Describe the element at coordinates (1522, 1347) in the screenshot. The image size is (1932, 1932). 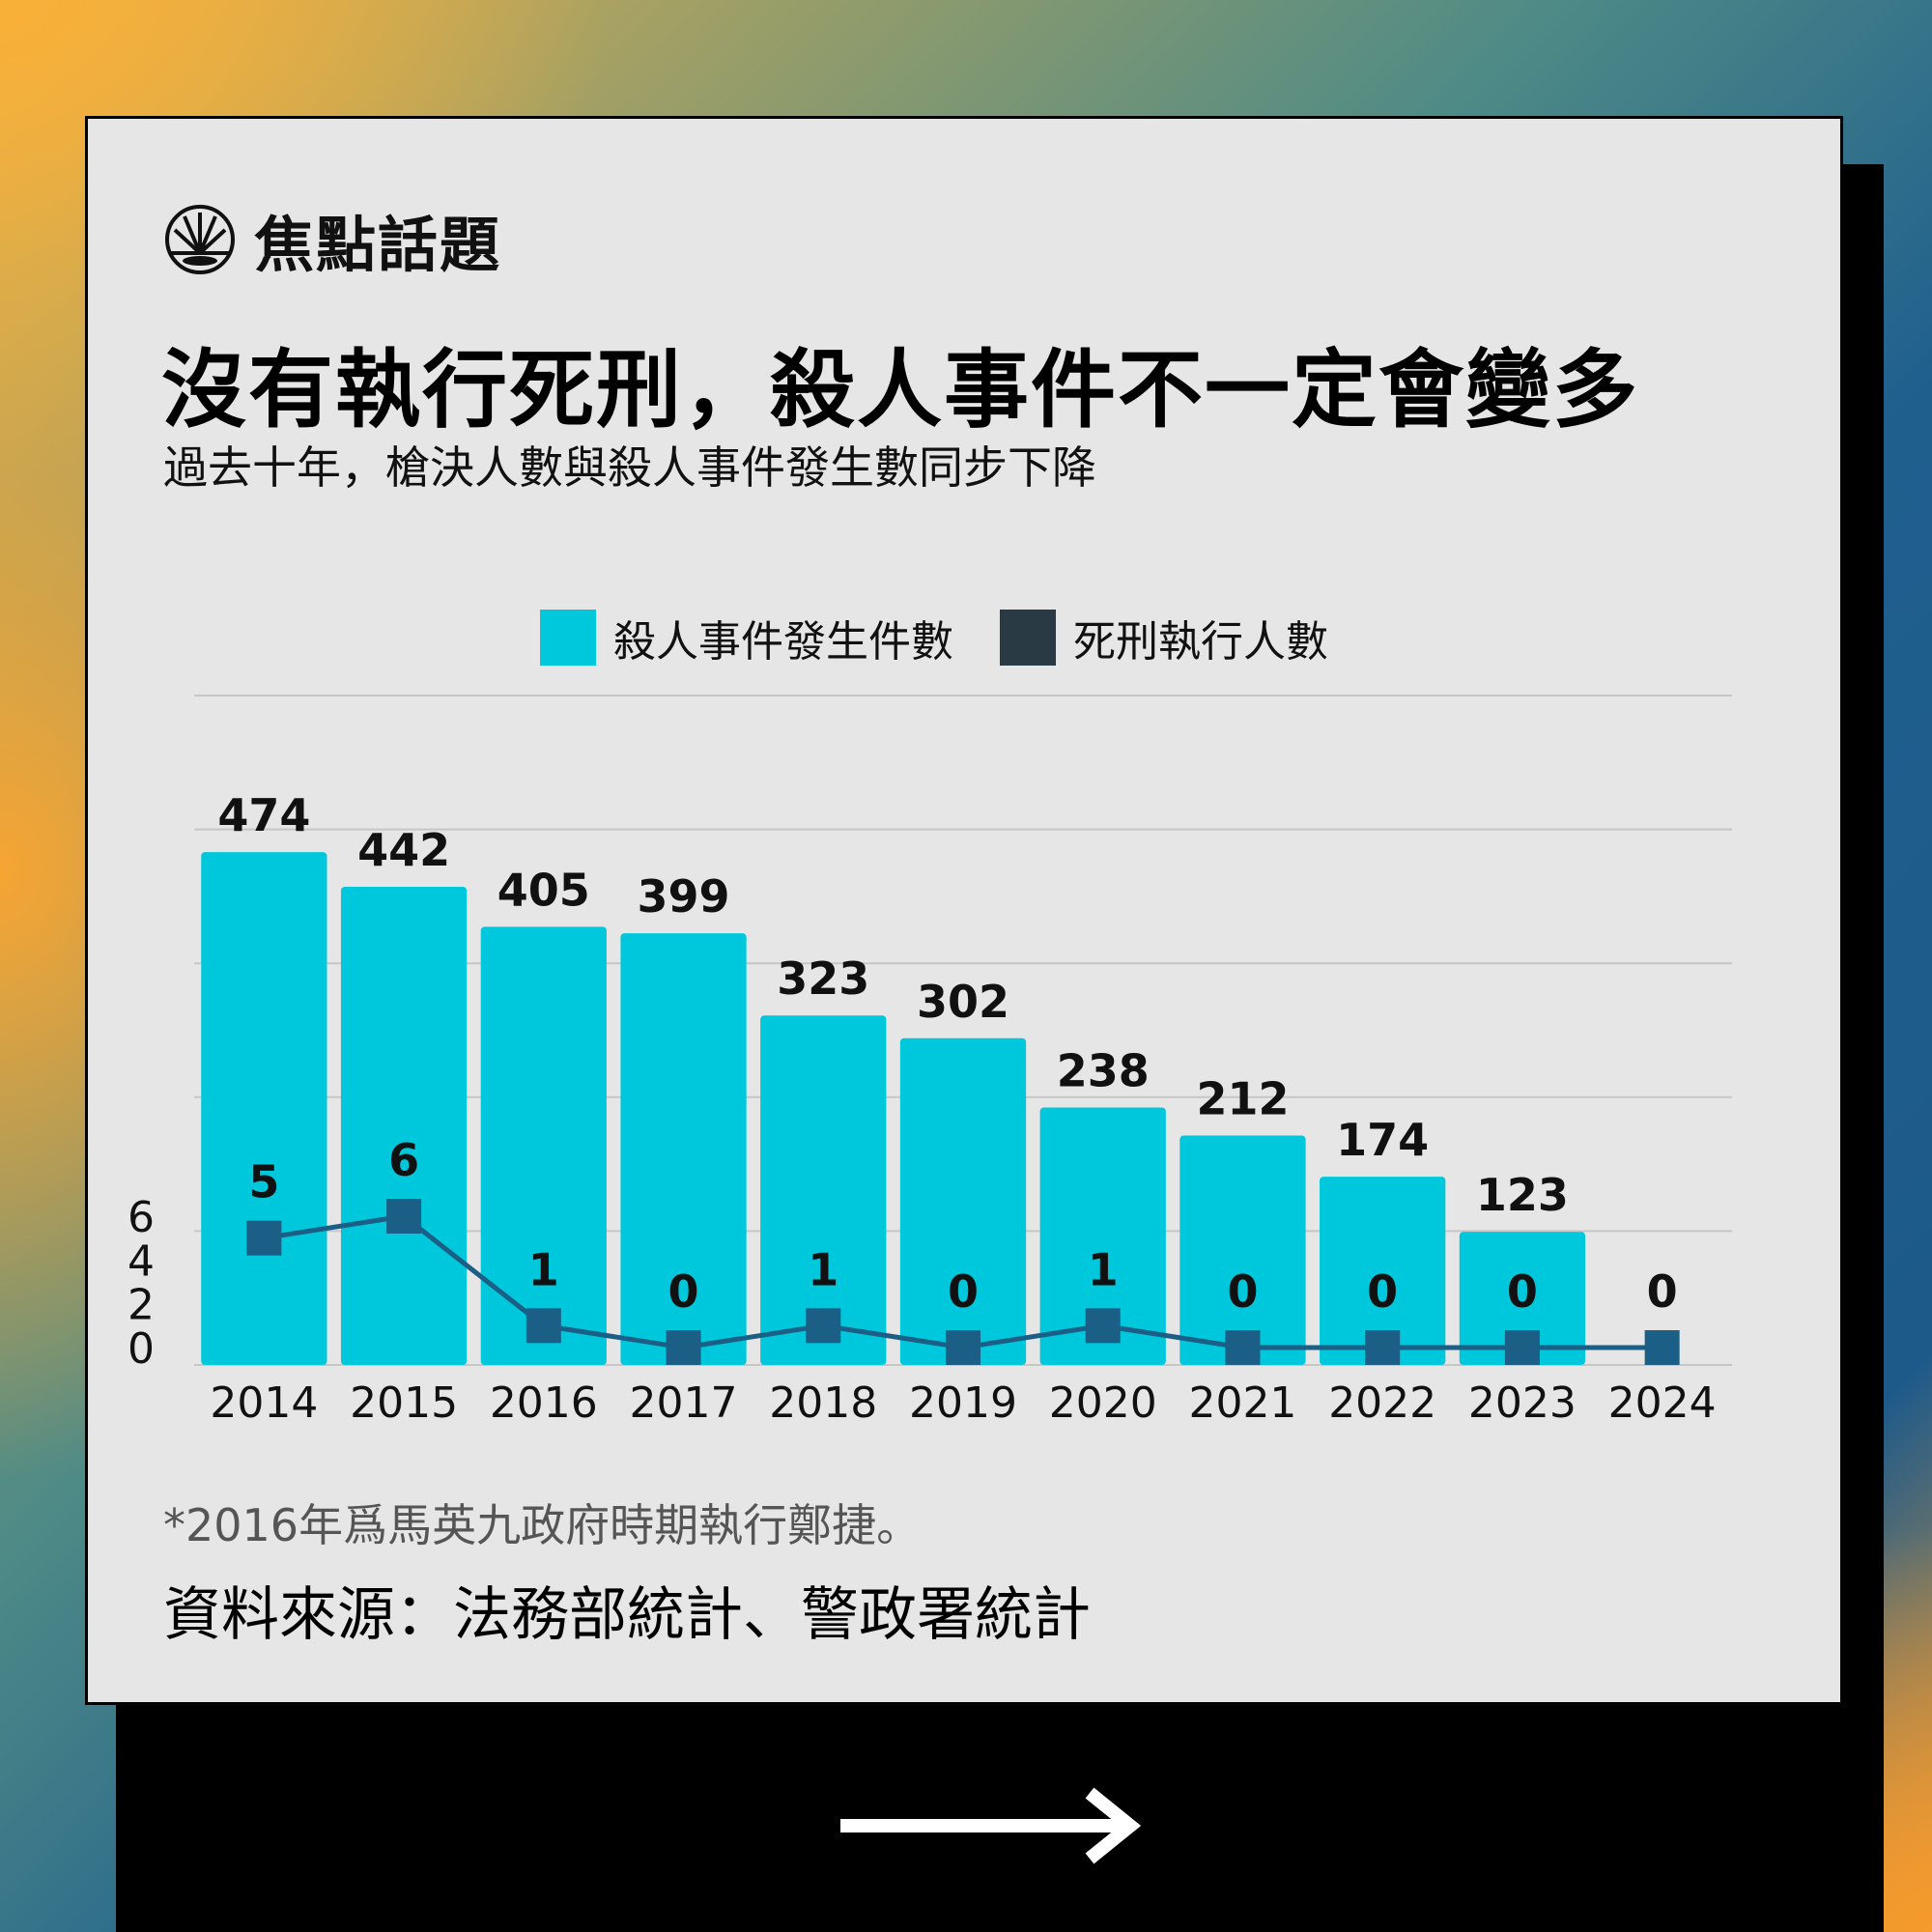
I see `executions-marker-2023` at that location.